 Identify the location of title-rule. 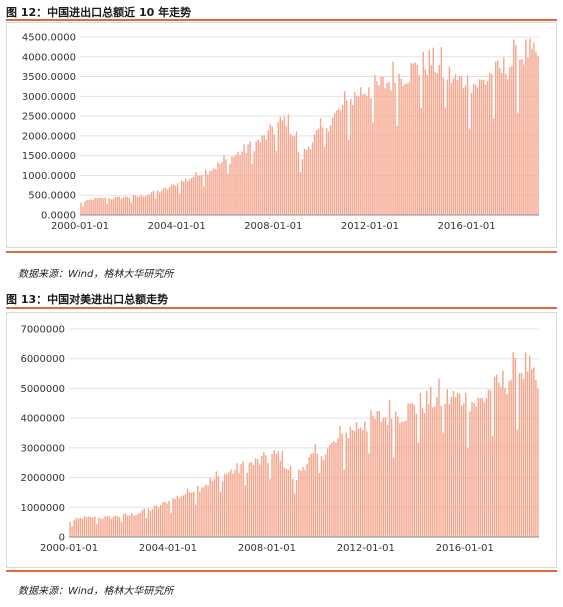
(281, 308).